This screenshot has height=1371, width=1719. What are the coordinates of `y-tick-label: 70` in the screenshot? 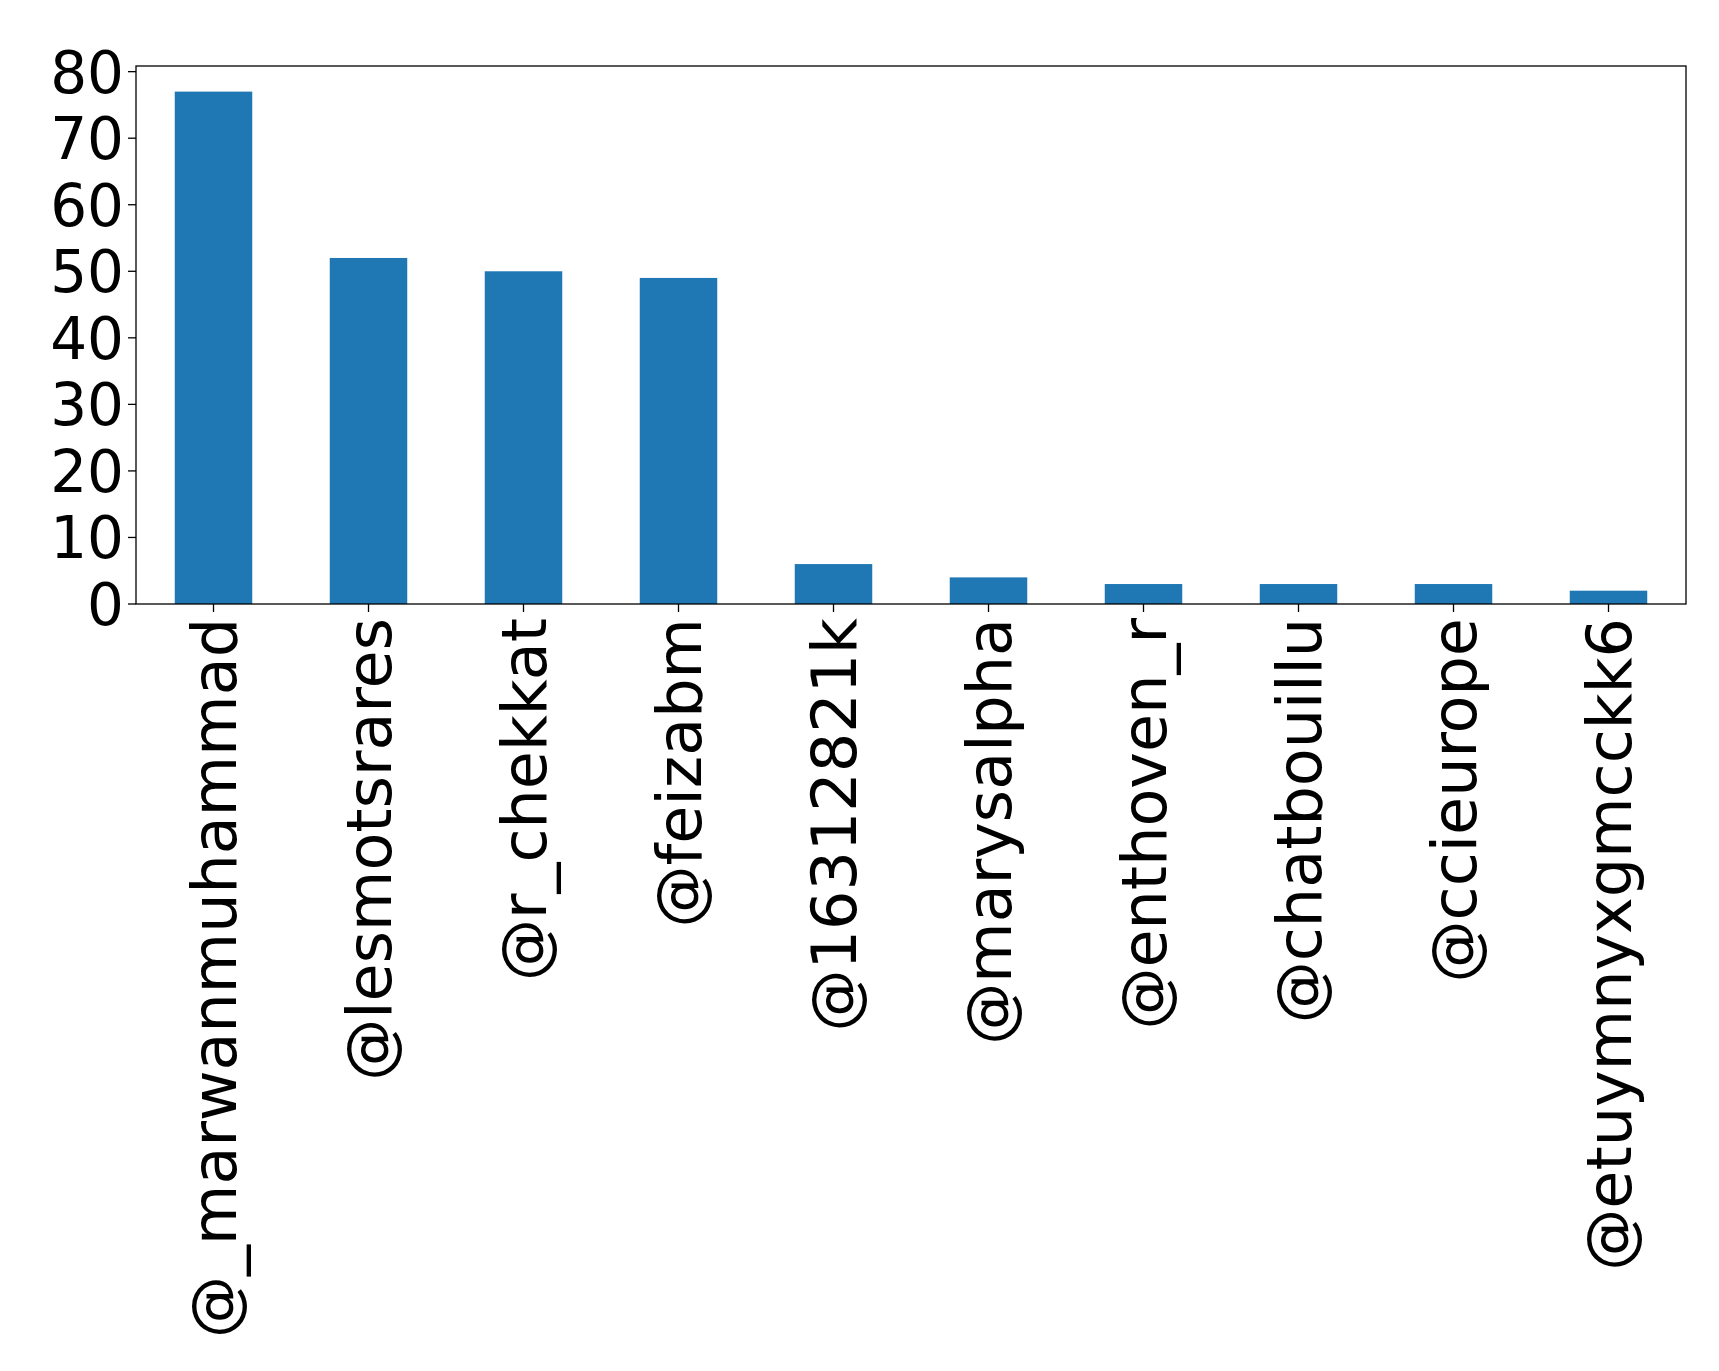 It's located at (87, 139).